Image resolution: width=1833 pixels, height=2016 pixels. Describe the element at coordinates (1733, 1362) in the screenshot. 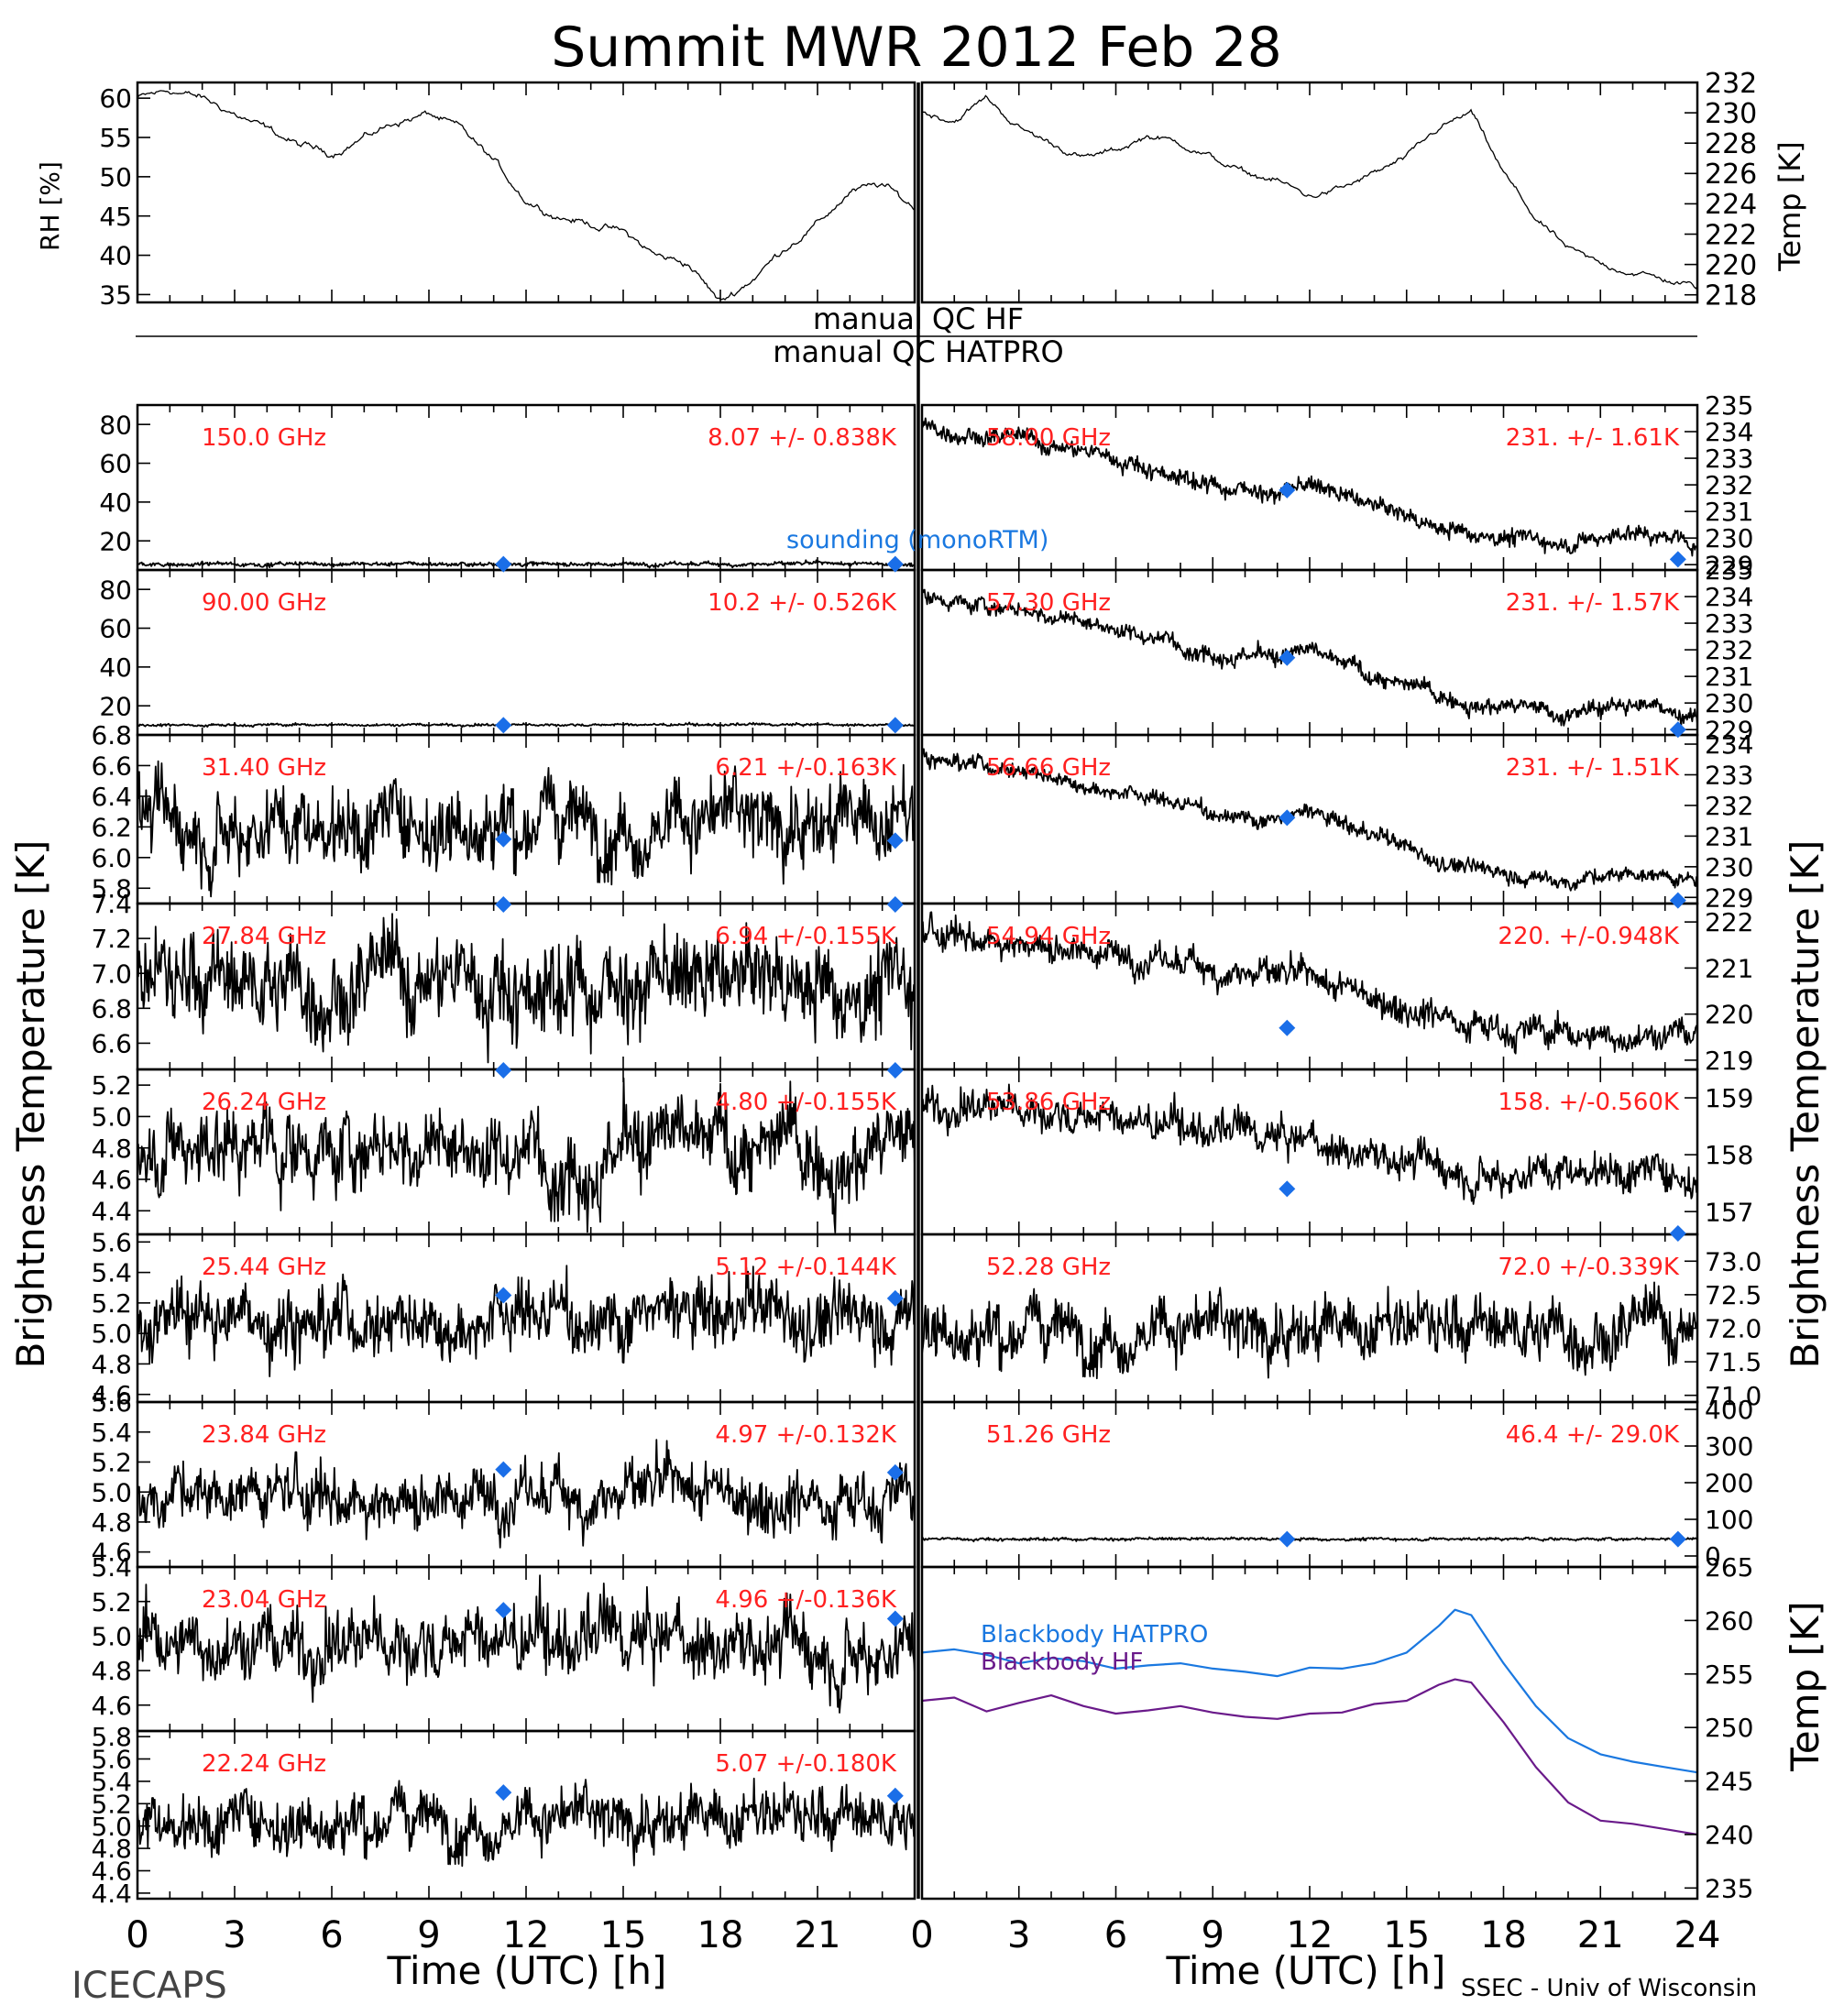

I see `right-panel-6-ytick-label: 71.5` at that location.